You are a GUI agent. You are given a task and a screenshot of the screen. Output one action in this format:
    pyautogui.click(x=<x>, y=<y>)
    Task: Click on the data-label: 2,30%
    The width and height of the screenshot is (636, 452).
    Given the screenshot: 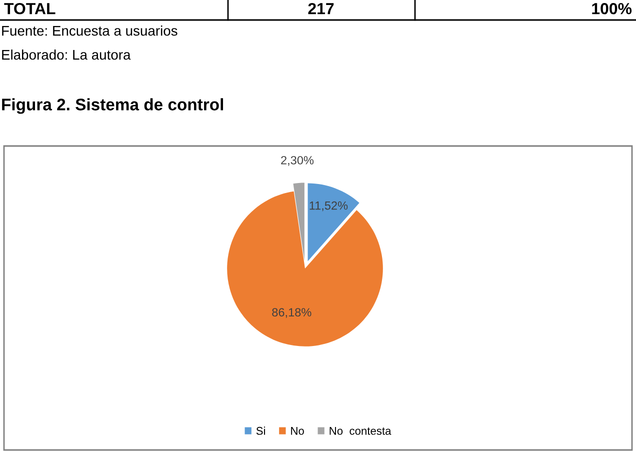 What is the action you would take?
    pyautogui.click(x=297, y=161)
    